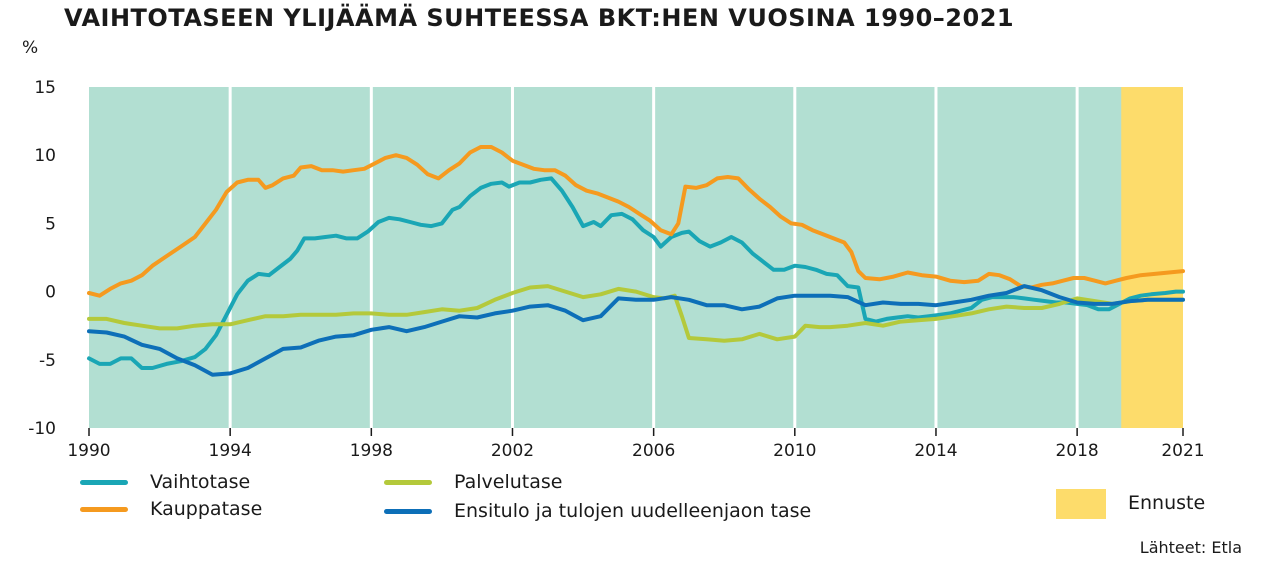 The image size is (1280, 575). What do you see at coordinates (1076, 451) in the screenshot?
I see `x-tick-label-2018: 2018` at bounding box center [1076, 451].